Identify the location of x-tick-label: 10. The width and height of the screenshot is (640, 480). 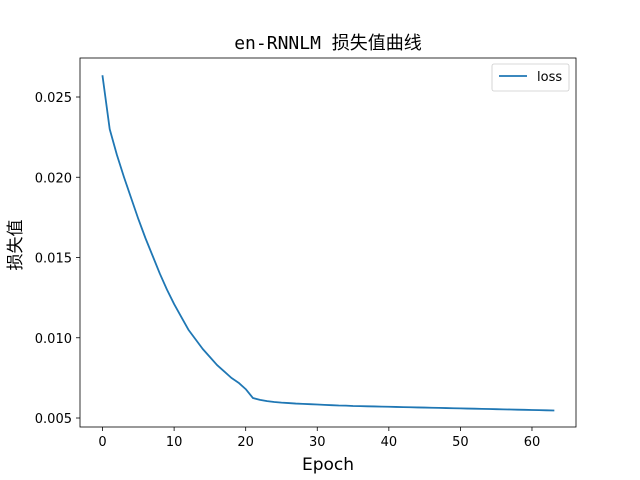
(174, 442).